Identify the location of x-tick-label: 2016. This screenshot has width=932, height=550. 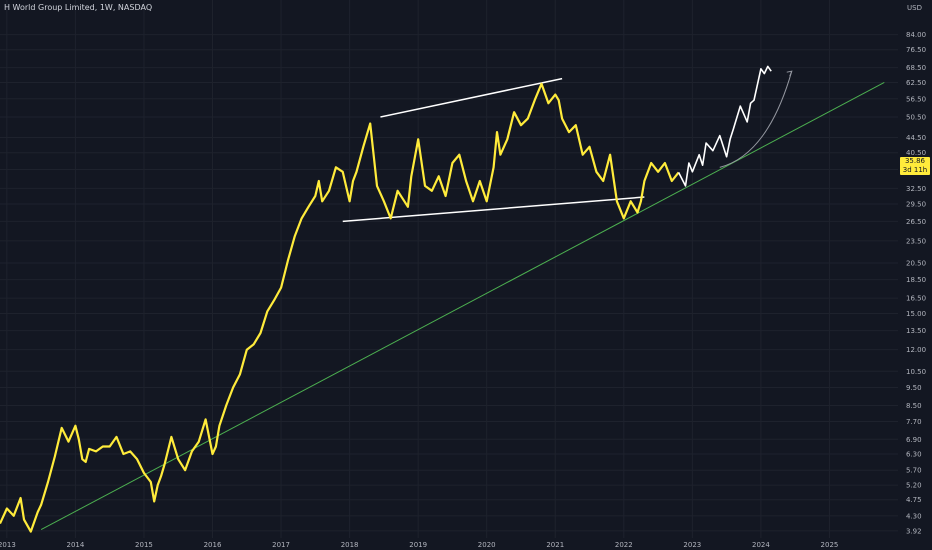
(213, 545).